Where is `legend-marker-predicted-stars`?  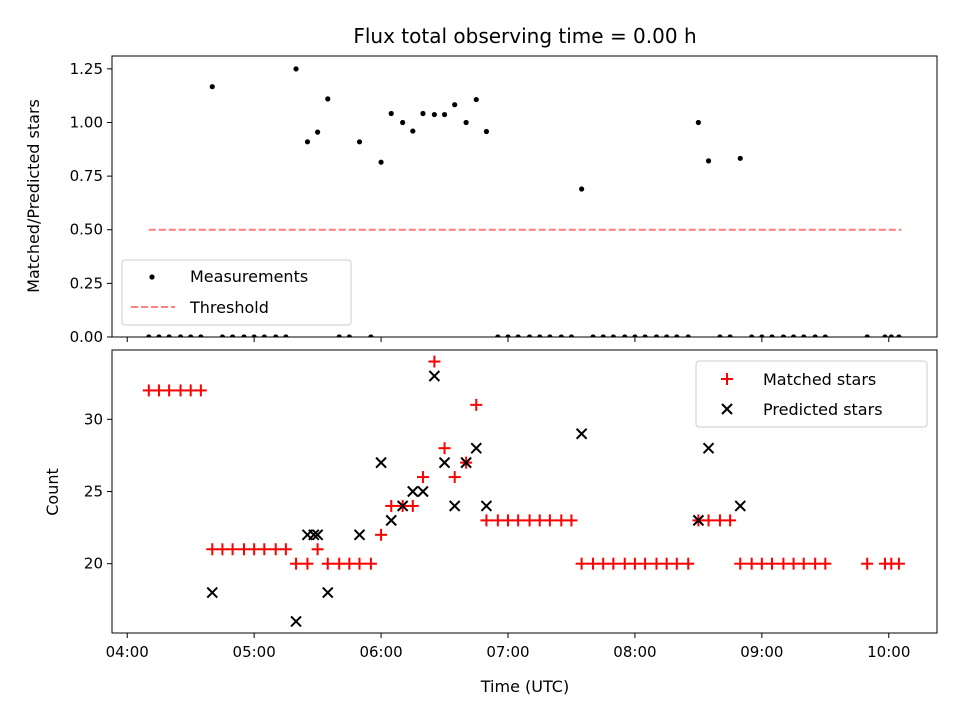
legend-marker-predicted-stars is located at coordinates (727, 409).